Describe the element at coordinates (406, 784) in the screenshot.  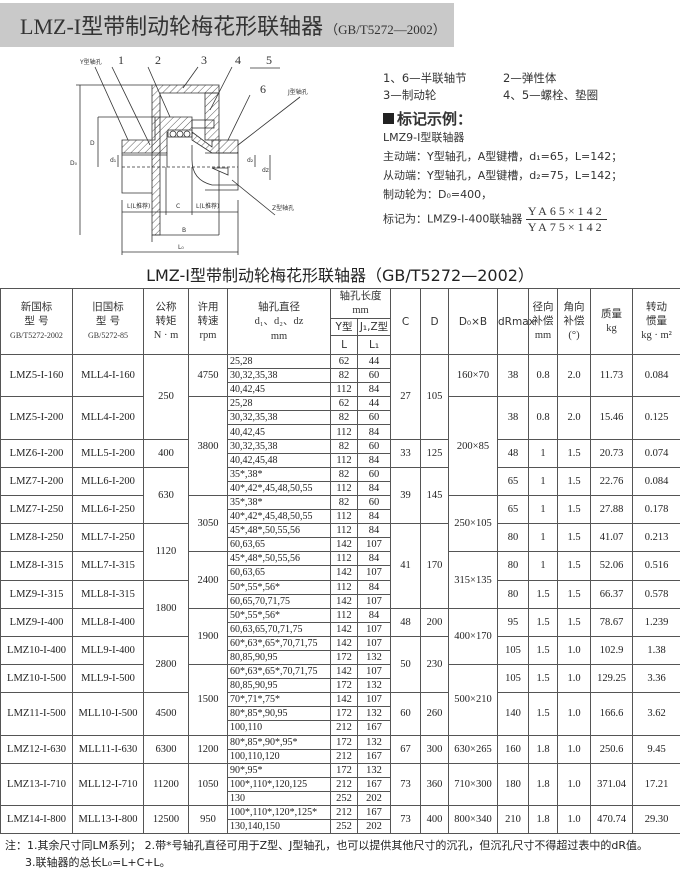
I see `c-cell: 73` at that location.